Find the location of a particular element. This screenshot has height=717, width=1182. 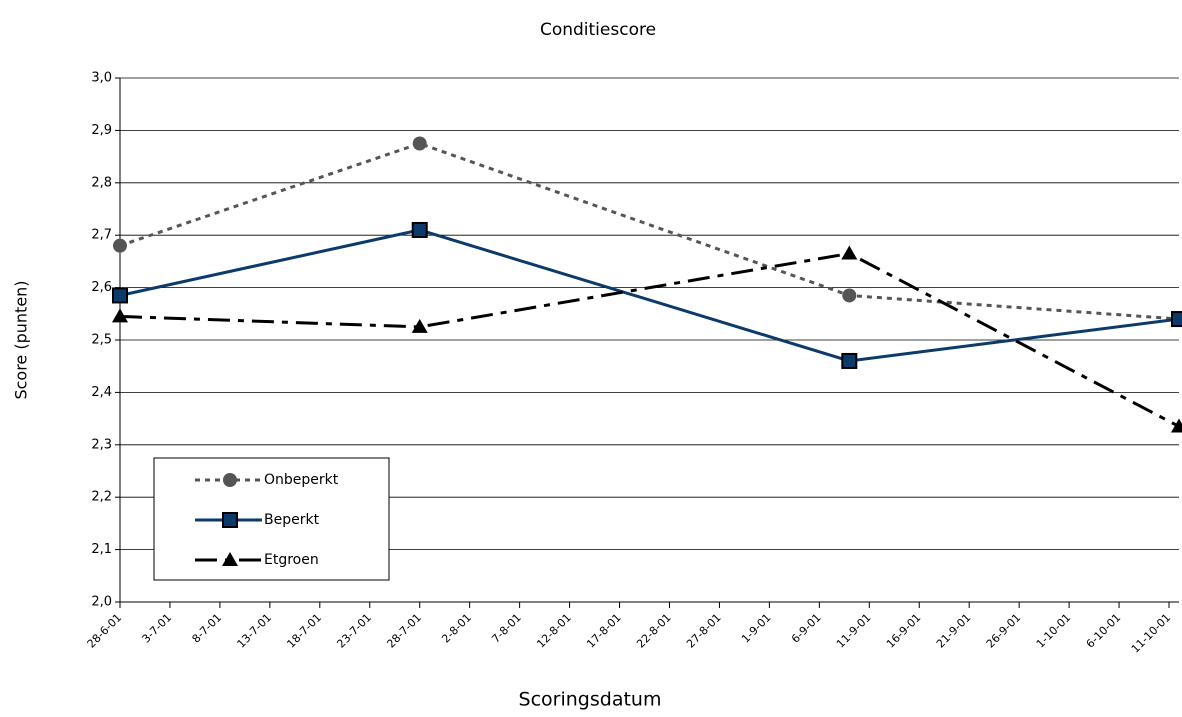

x-tick-label: 6-9-01 is located at coordinates (806, 628).